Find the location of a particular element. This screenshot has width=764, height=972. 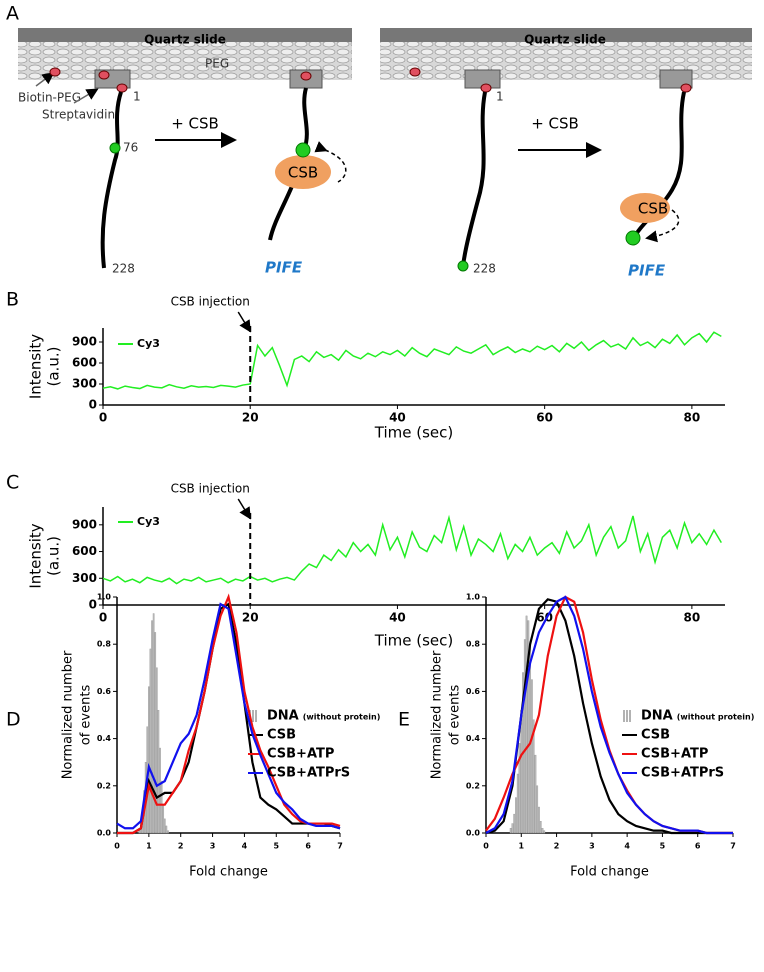

y-tick-label: 0.6 is located at coordinates (473, 691).